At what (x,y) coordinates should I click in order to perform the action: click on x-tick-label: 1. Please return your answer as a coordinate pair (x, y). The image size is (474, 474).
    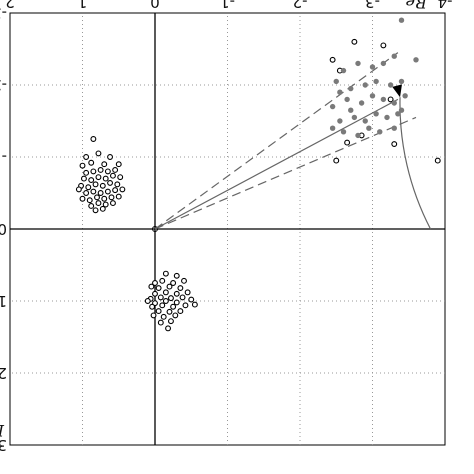
    Looking at the image, I should click on (83, 5).